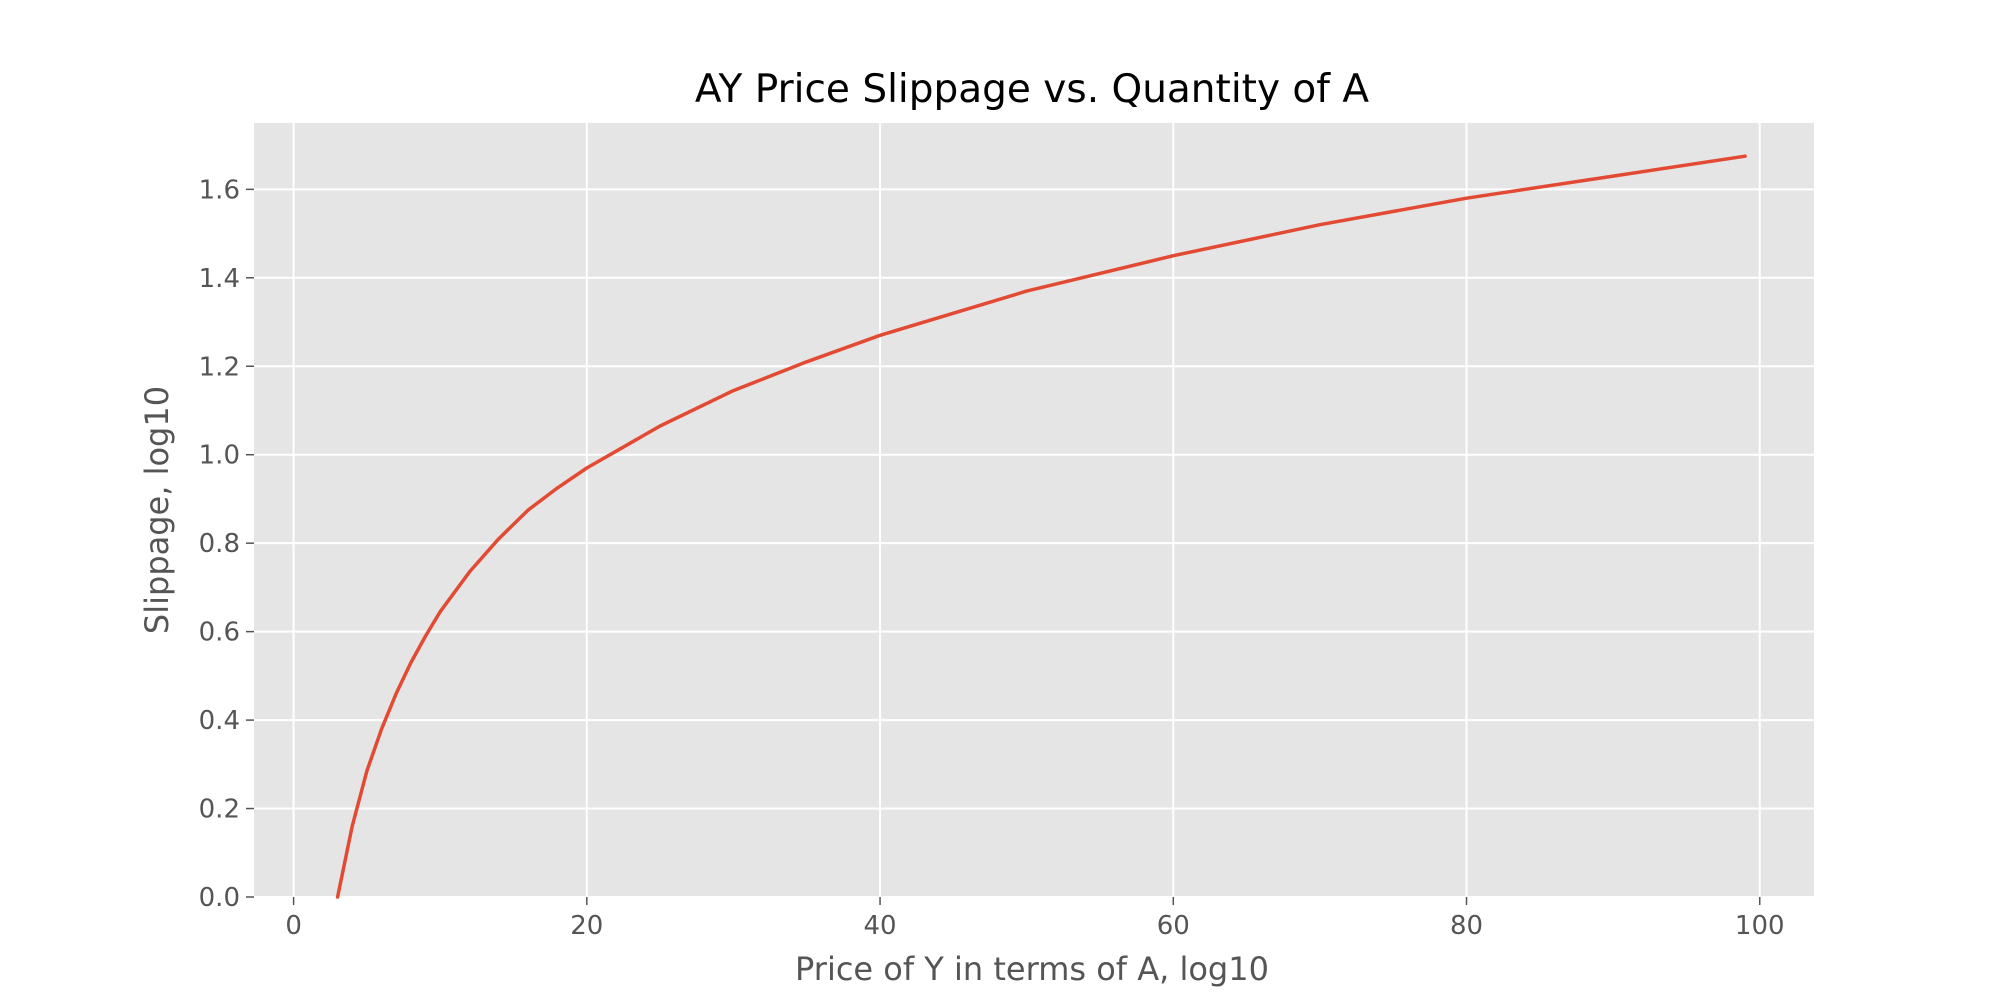 The image size is (2000, 1000). I want to click on y-tick-label: 1.2, so click(219, 367).